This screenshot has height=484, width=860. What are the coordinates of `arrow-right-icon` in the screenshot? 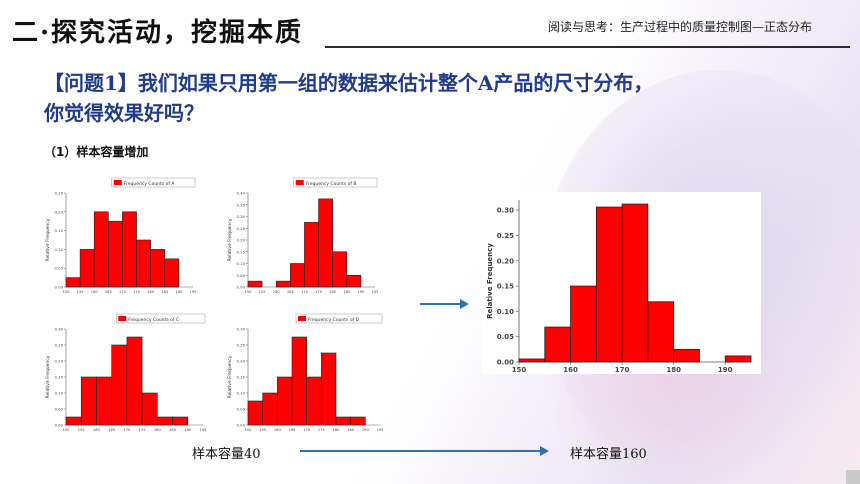 It's located at (444, 304).